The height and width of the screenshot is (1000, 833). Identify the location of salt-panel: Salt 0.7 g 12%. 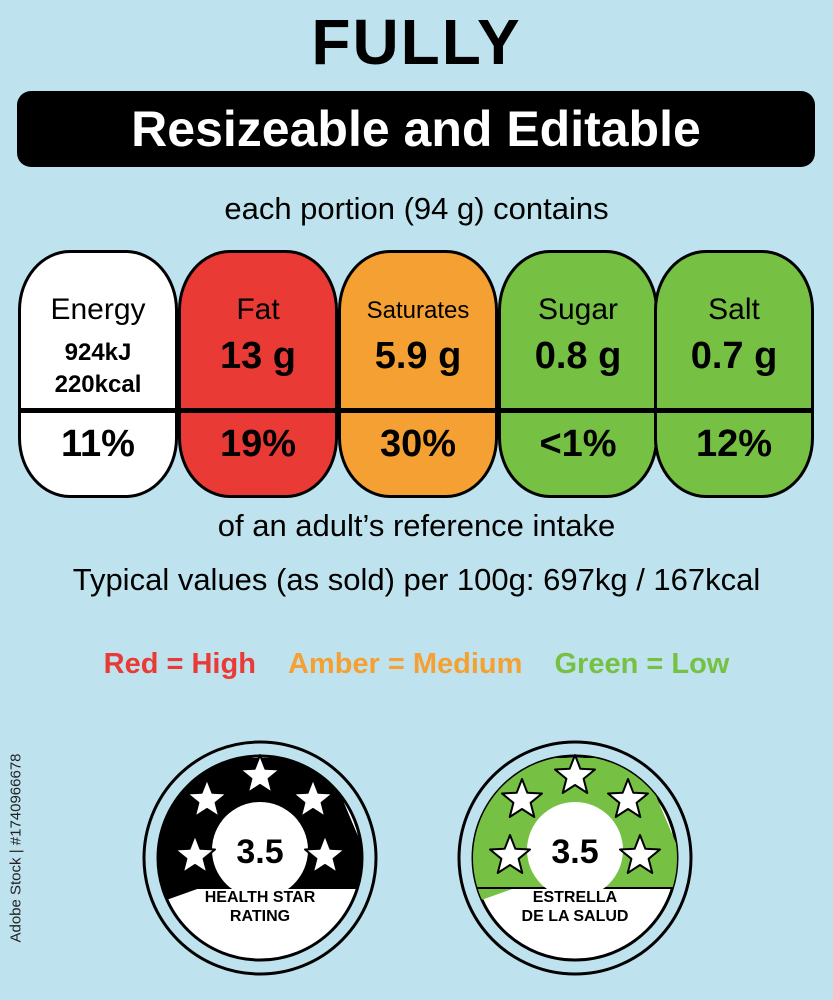
(734, 374).